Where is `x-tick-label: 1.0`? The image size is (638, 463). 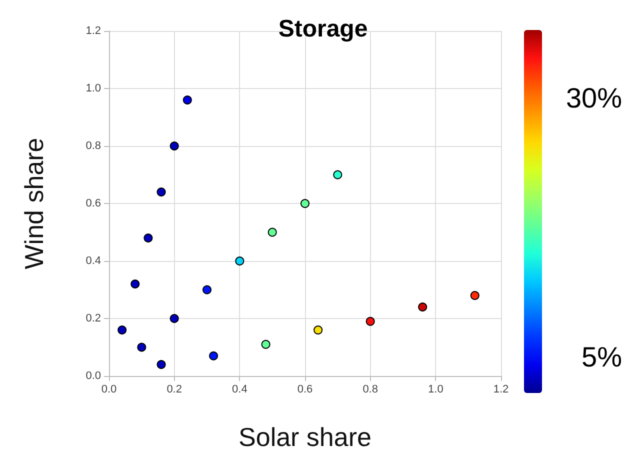
x-tick-label: 1.0 is located at coordinates (436, 390).